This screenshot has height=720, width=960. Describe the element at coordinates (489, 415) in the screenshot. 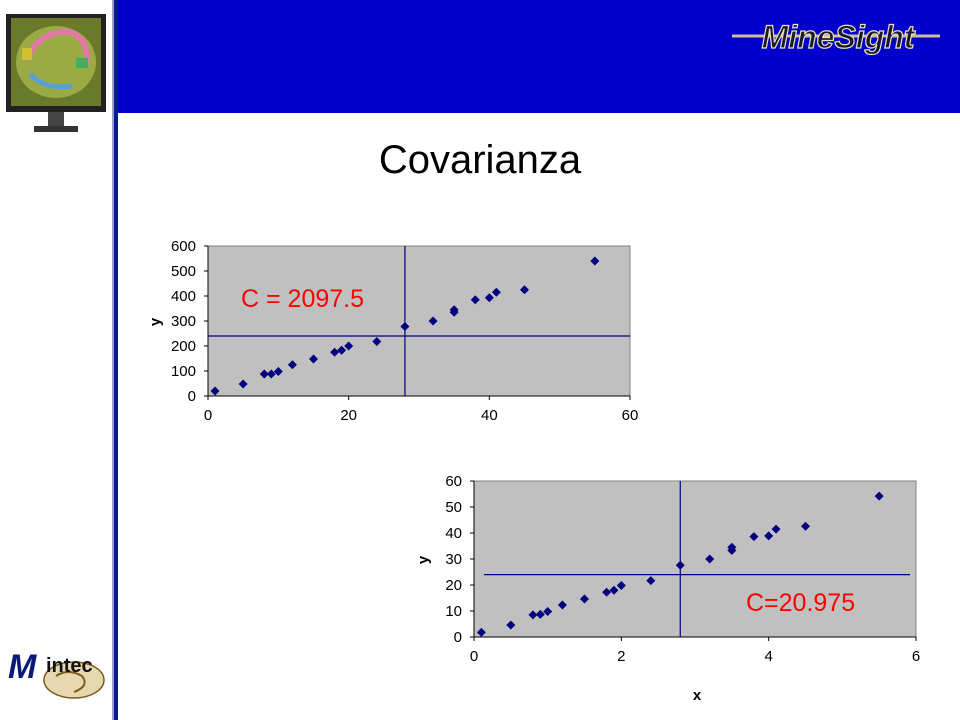

I see `top-x-tick-label: 40` at that location.